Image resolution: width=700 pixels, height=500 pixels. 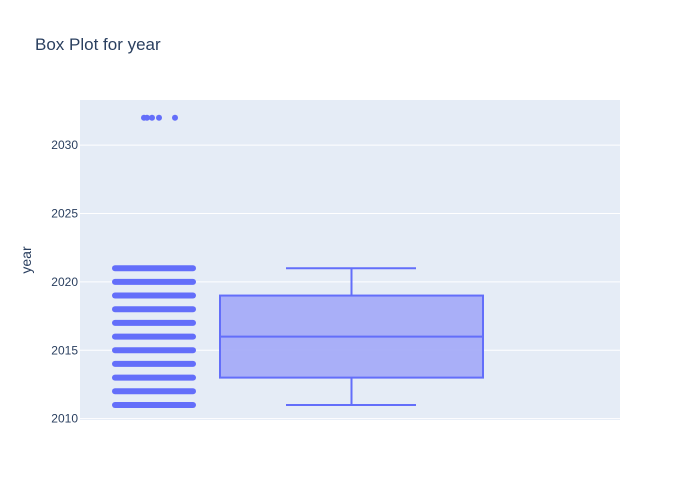 I want to click on y-tick-label: 2030, so click(x=64, y=145).